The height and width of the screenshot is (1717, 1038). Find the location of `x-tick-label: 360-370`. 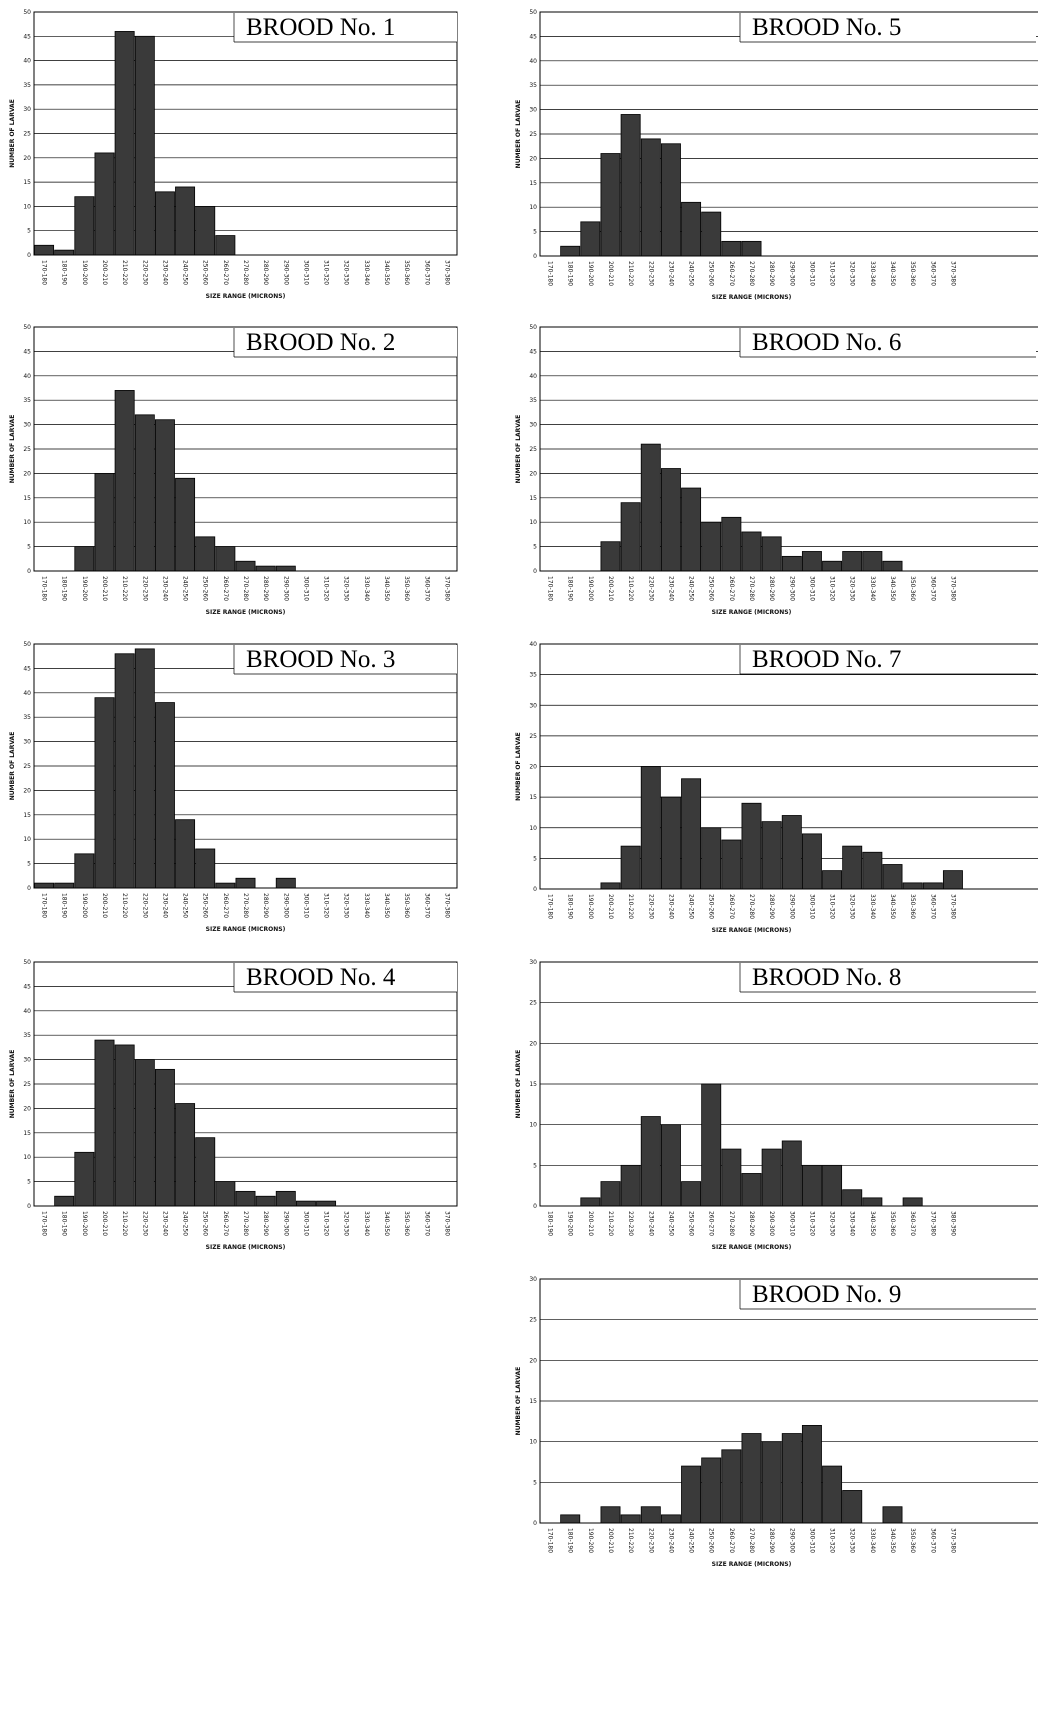

x-tick-label: 360-370 is located at coordinates (932, 906).